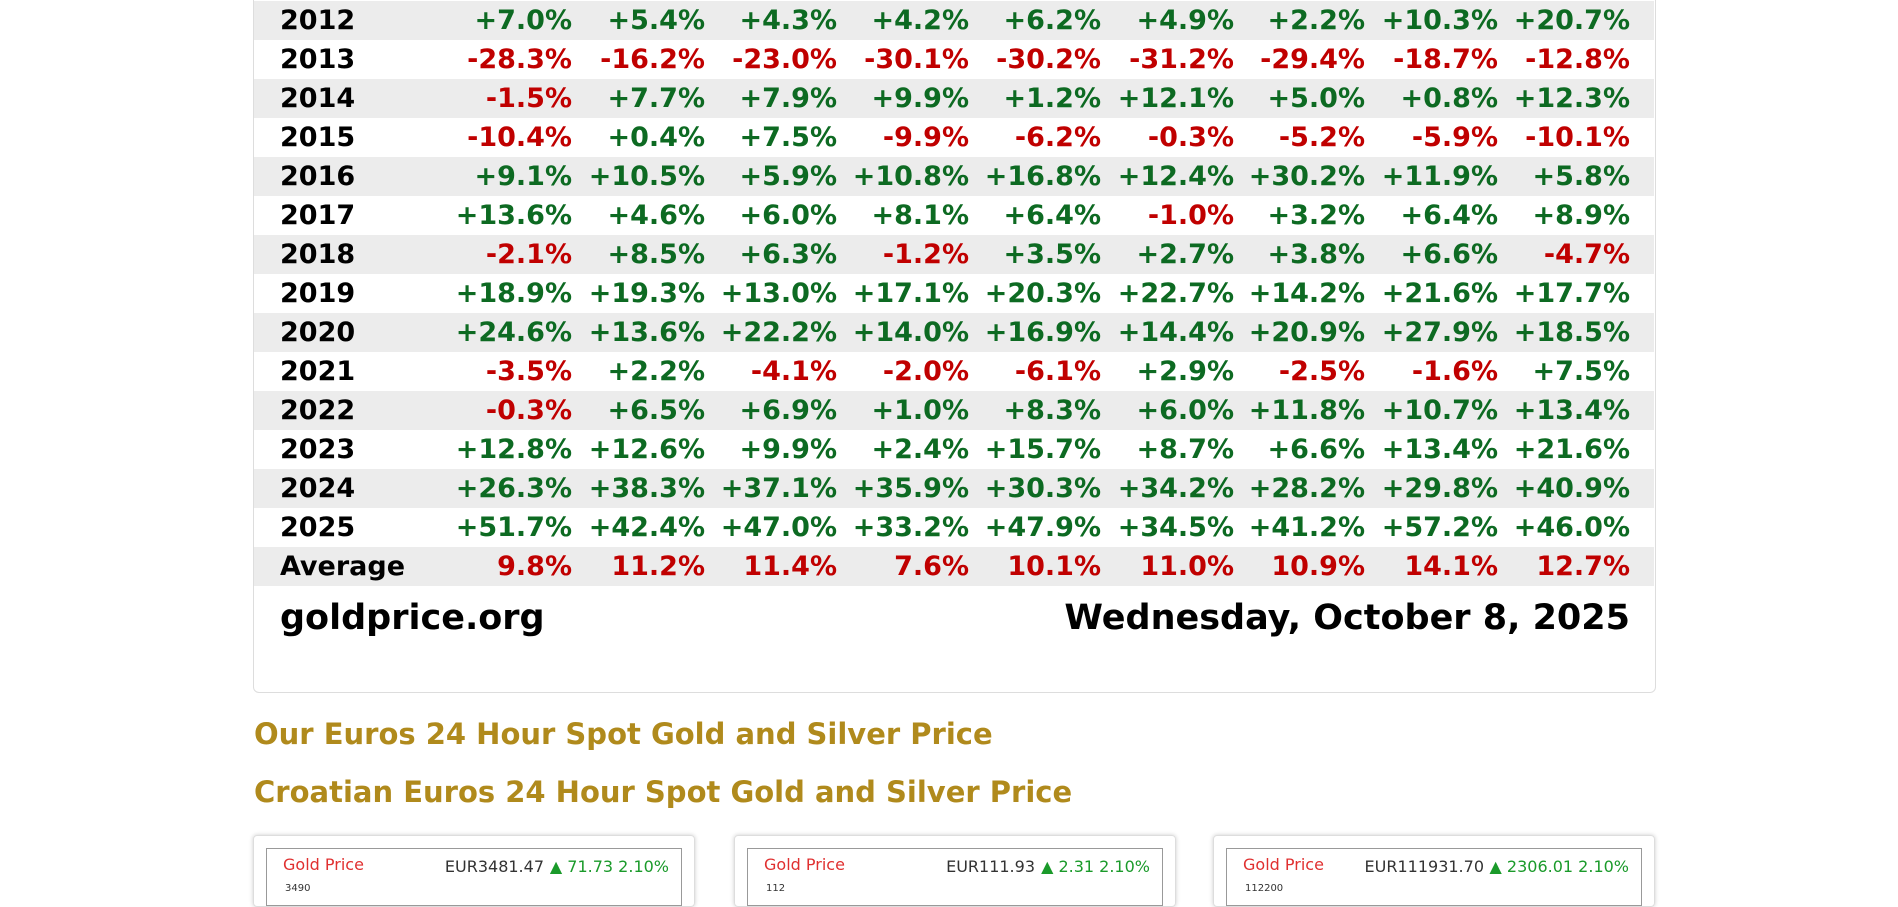 The width and height of the screenshot is (1898, 907). Describe the element at coordinates (1042, 293) in the screenshot. I see `percent-cell: +20.3%` at that location.